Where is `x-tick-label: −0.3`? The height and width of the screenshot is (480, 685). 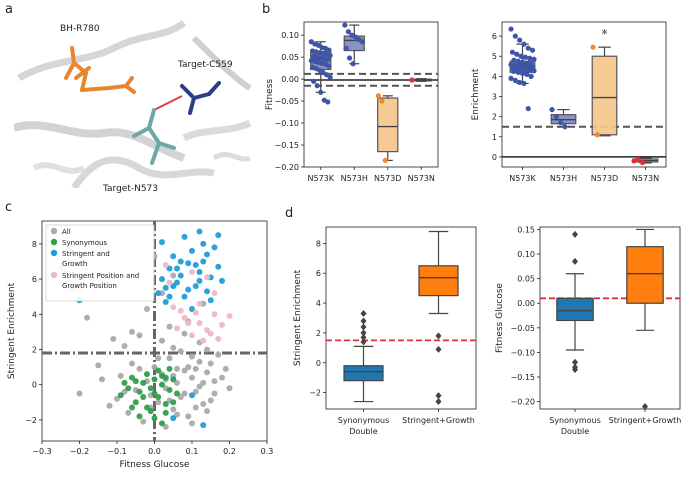
x-tick-label: −0.3 is located at coordinates (41, 451).